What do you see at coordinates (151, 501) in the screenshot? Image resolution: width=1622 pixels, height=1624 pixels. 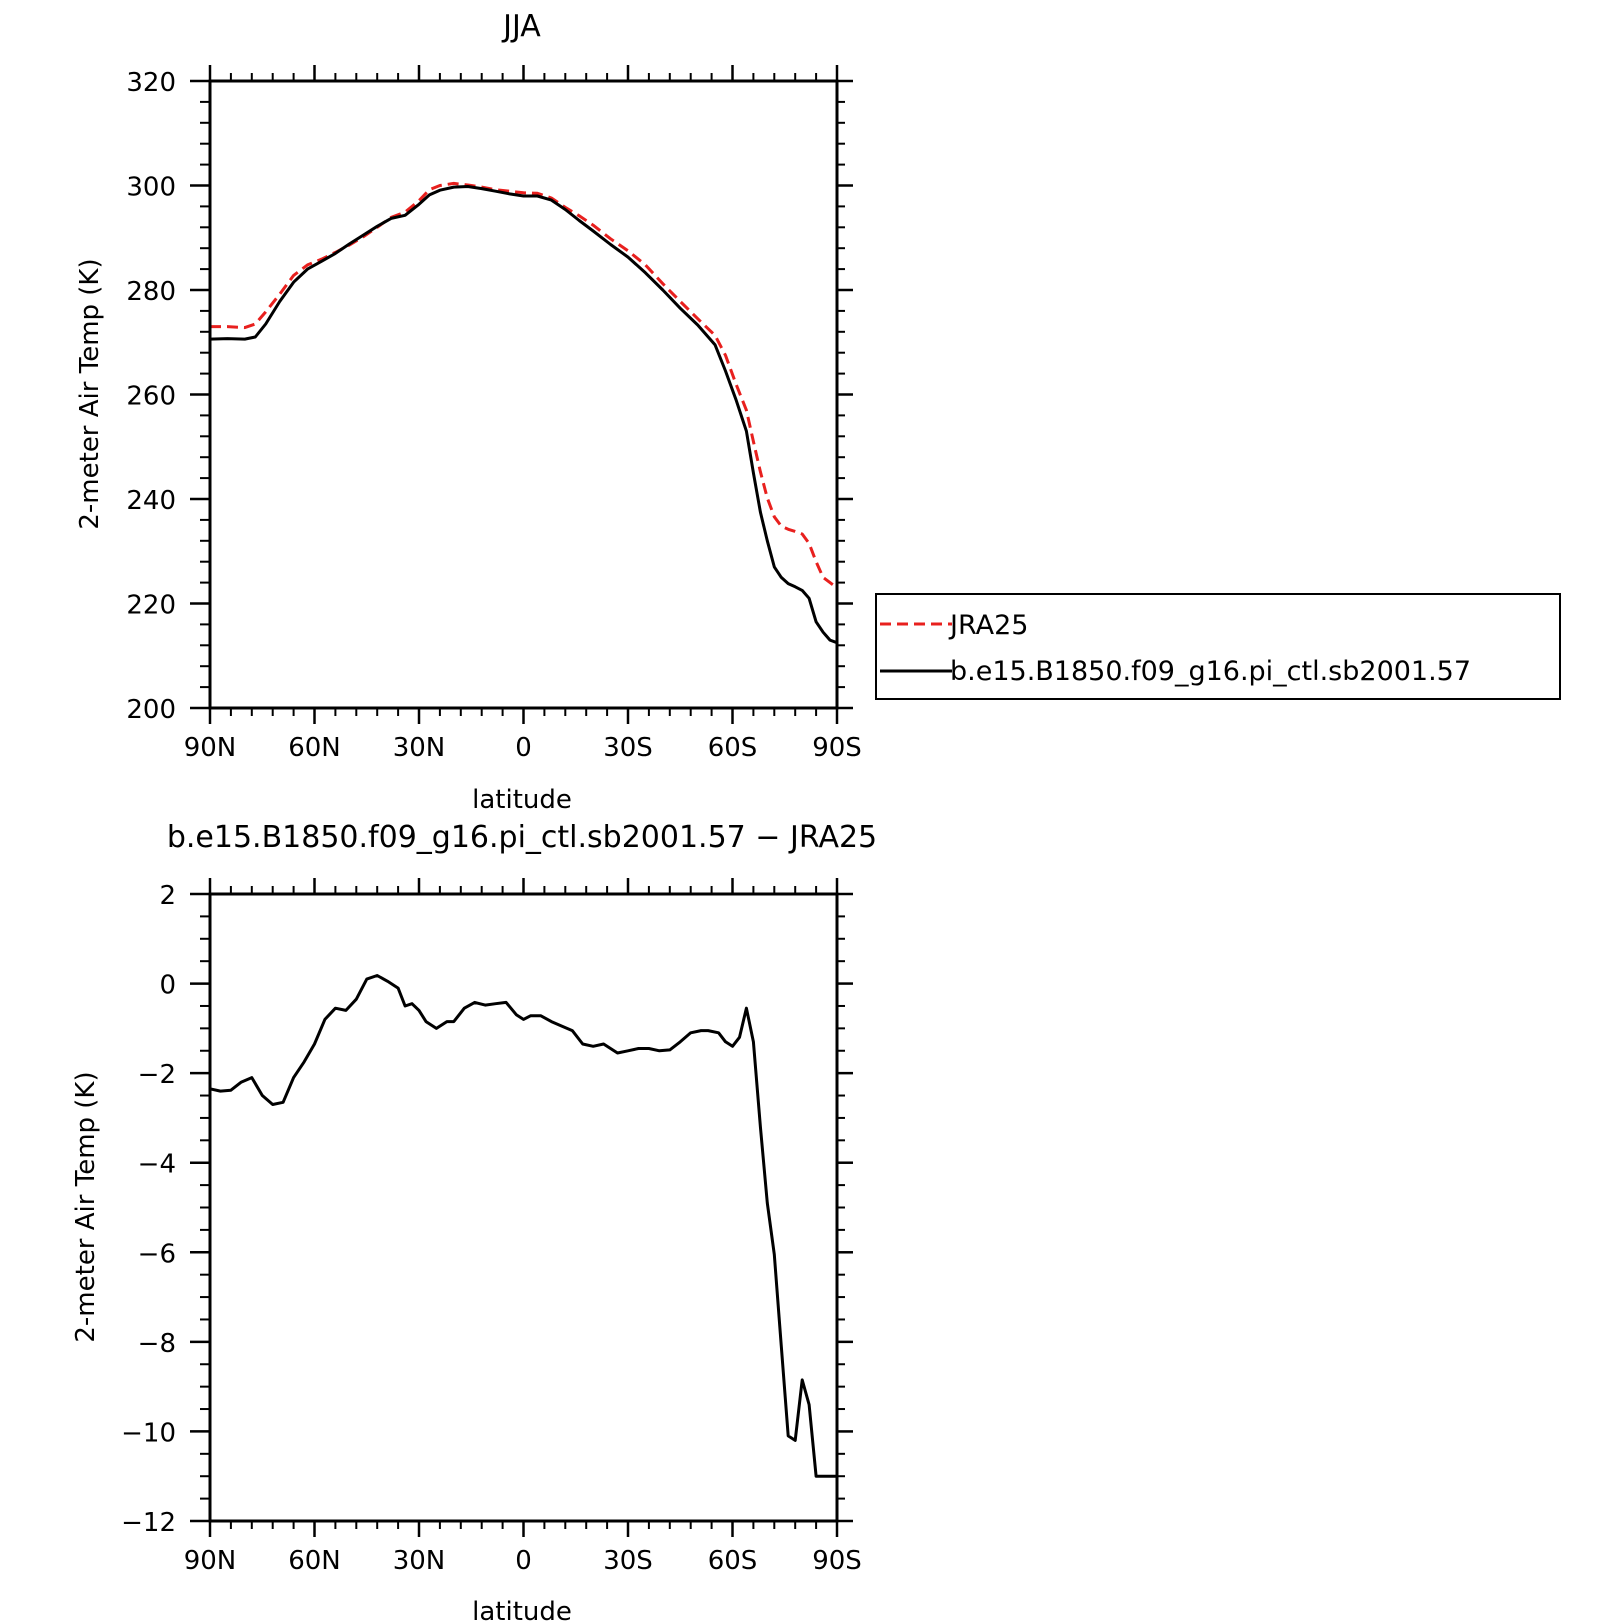 I see `top-y-tick-label: 240` at bounding box center [151, 501].